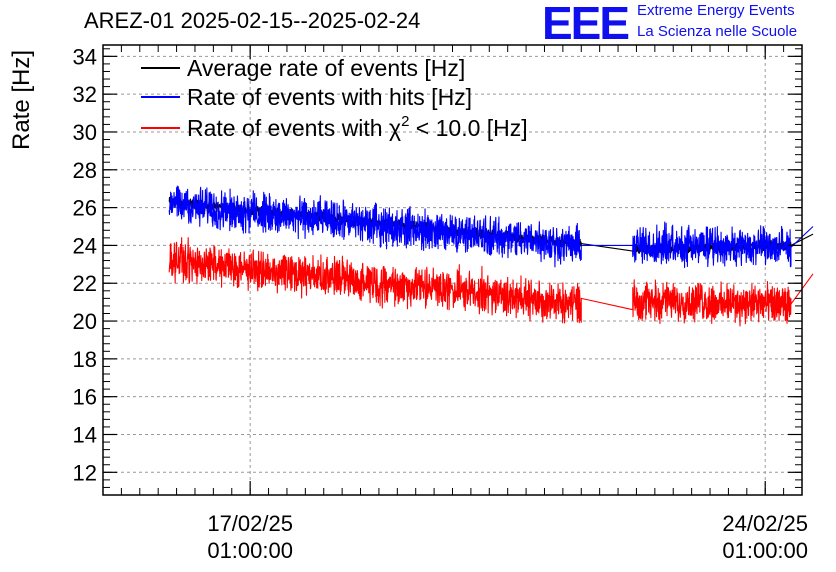 The image size is (836, 572). What do you see at coordinates (85, 434) in the screenshot?
I see `y-tick-label: 14` at bounding box center [85, 434].